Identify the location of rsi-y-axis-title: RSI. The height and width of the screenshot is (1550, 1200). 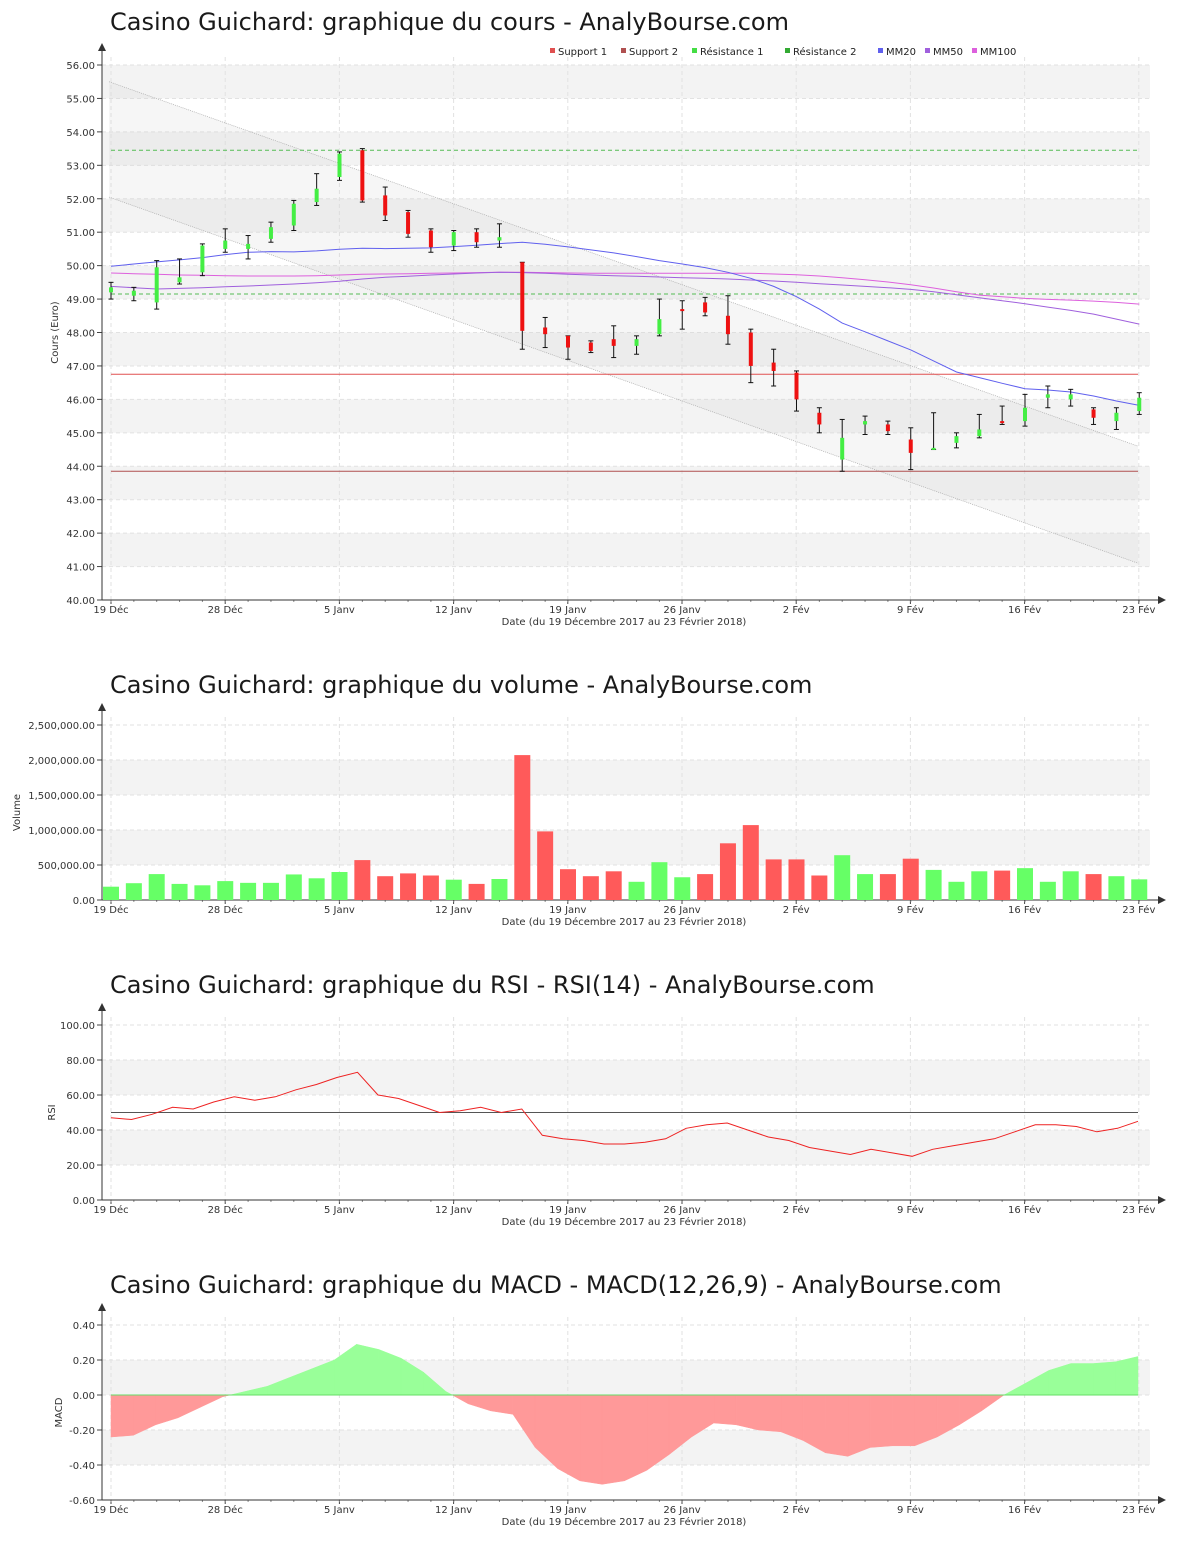
(52, 1112).